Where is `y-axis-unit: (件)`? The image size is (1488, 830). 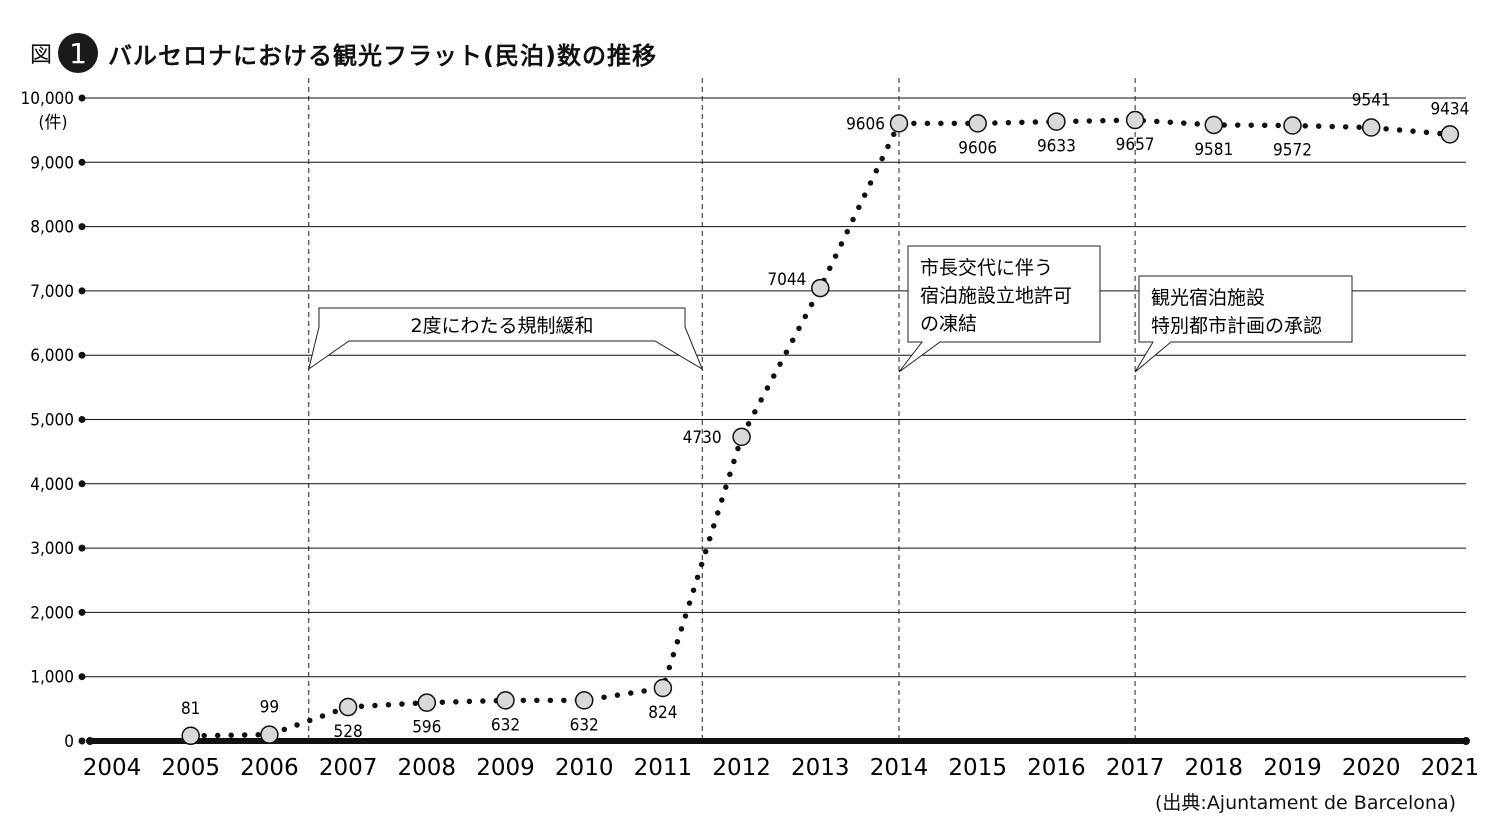
y-axis-unit: (件) is located at coordinates (53, 123).